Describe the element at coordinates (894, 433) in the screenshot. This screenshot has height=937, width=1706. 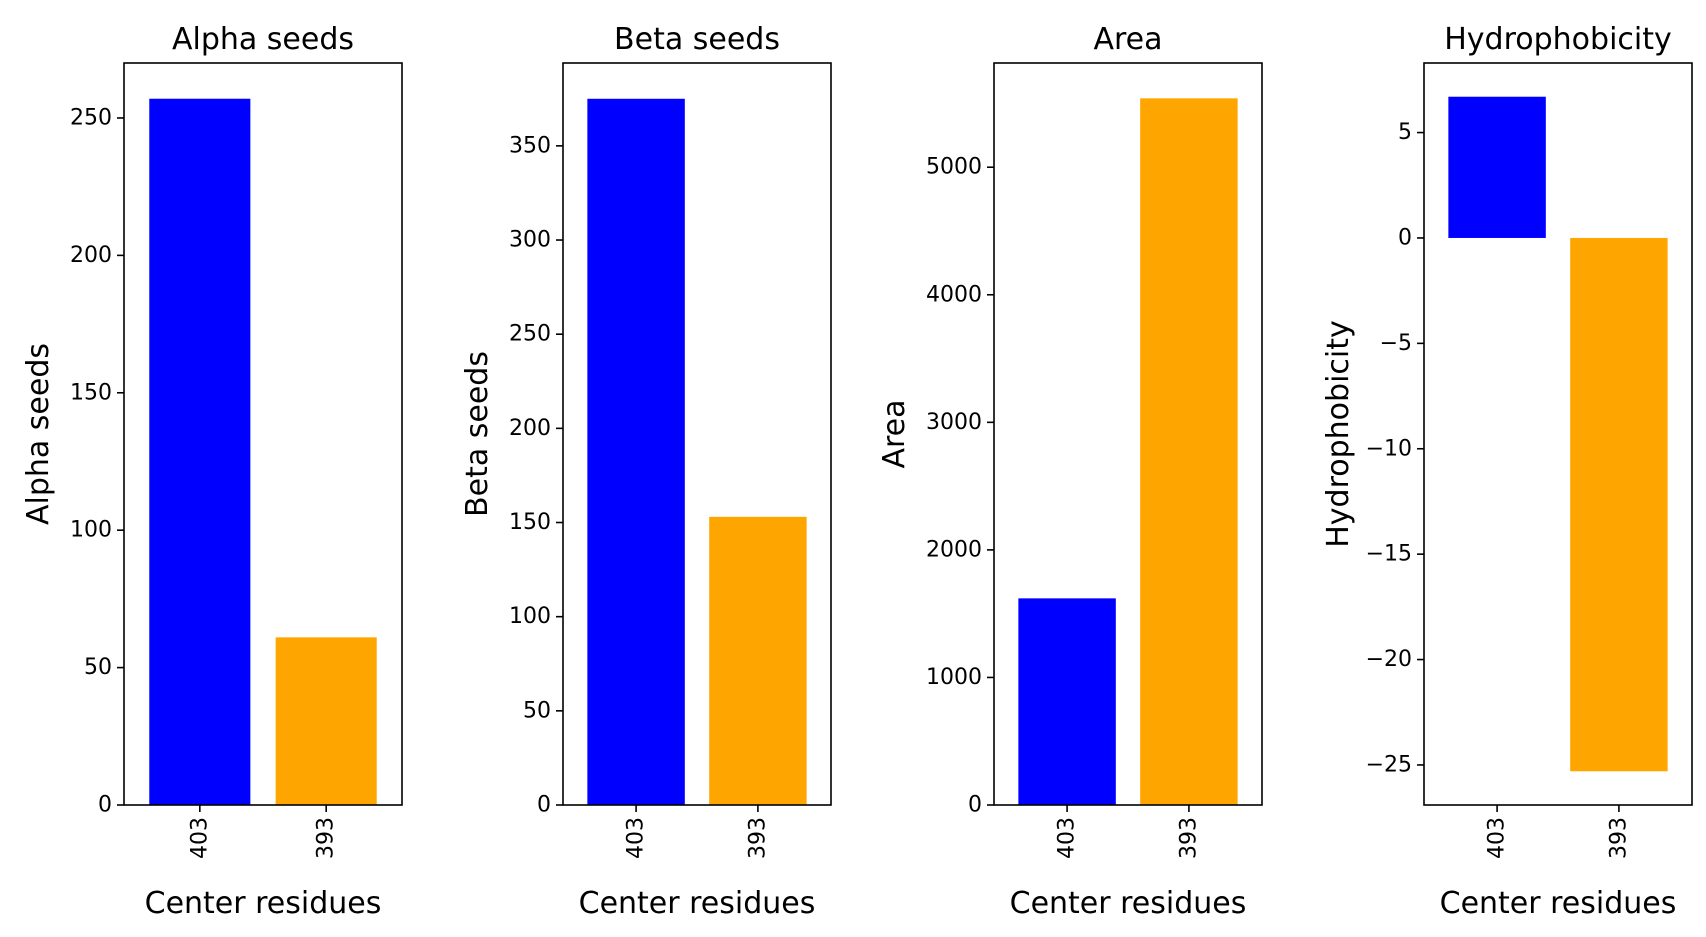
I see `y-axis-label: Area` at that location.